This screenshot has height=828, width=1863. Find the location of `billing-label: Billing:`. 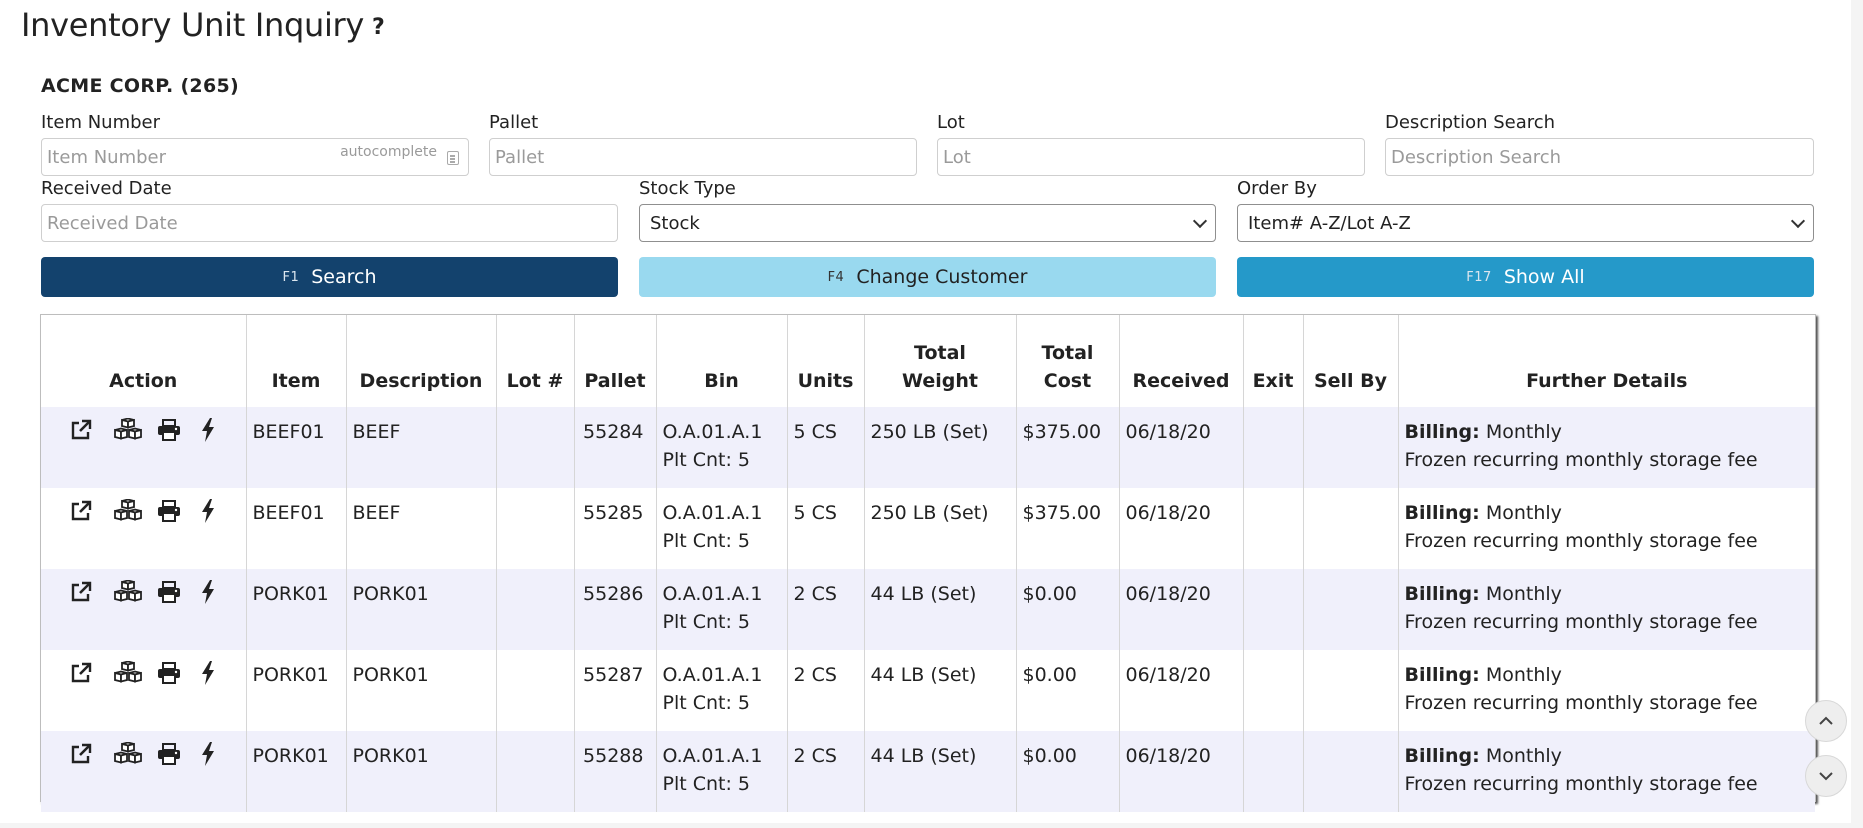

billing-label: Billing: is located at coordinates (1442, 432).